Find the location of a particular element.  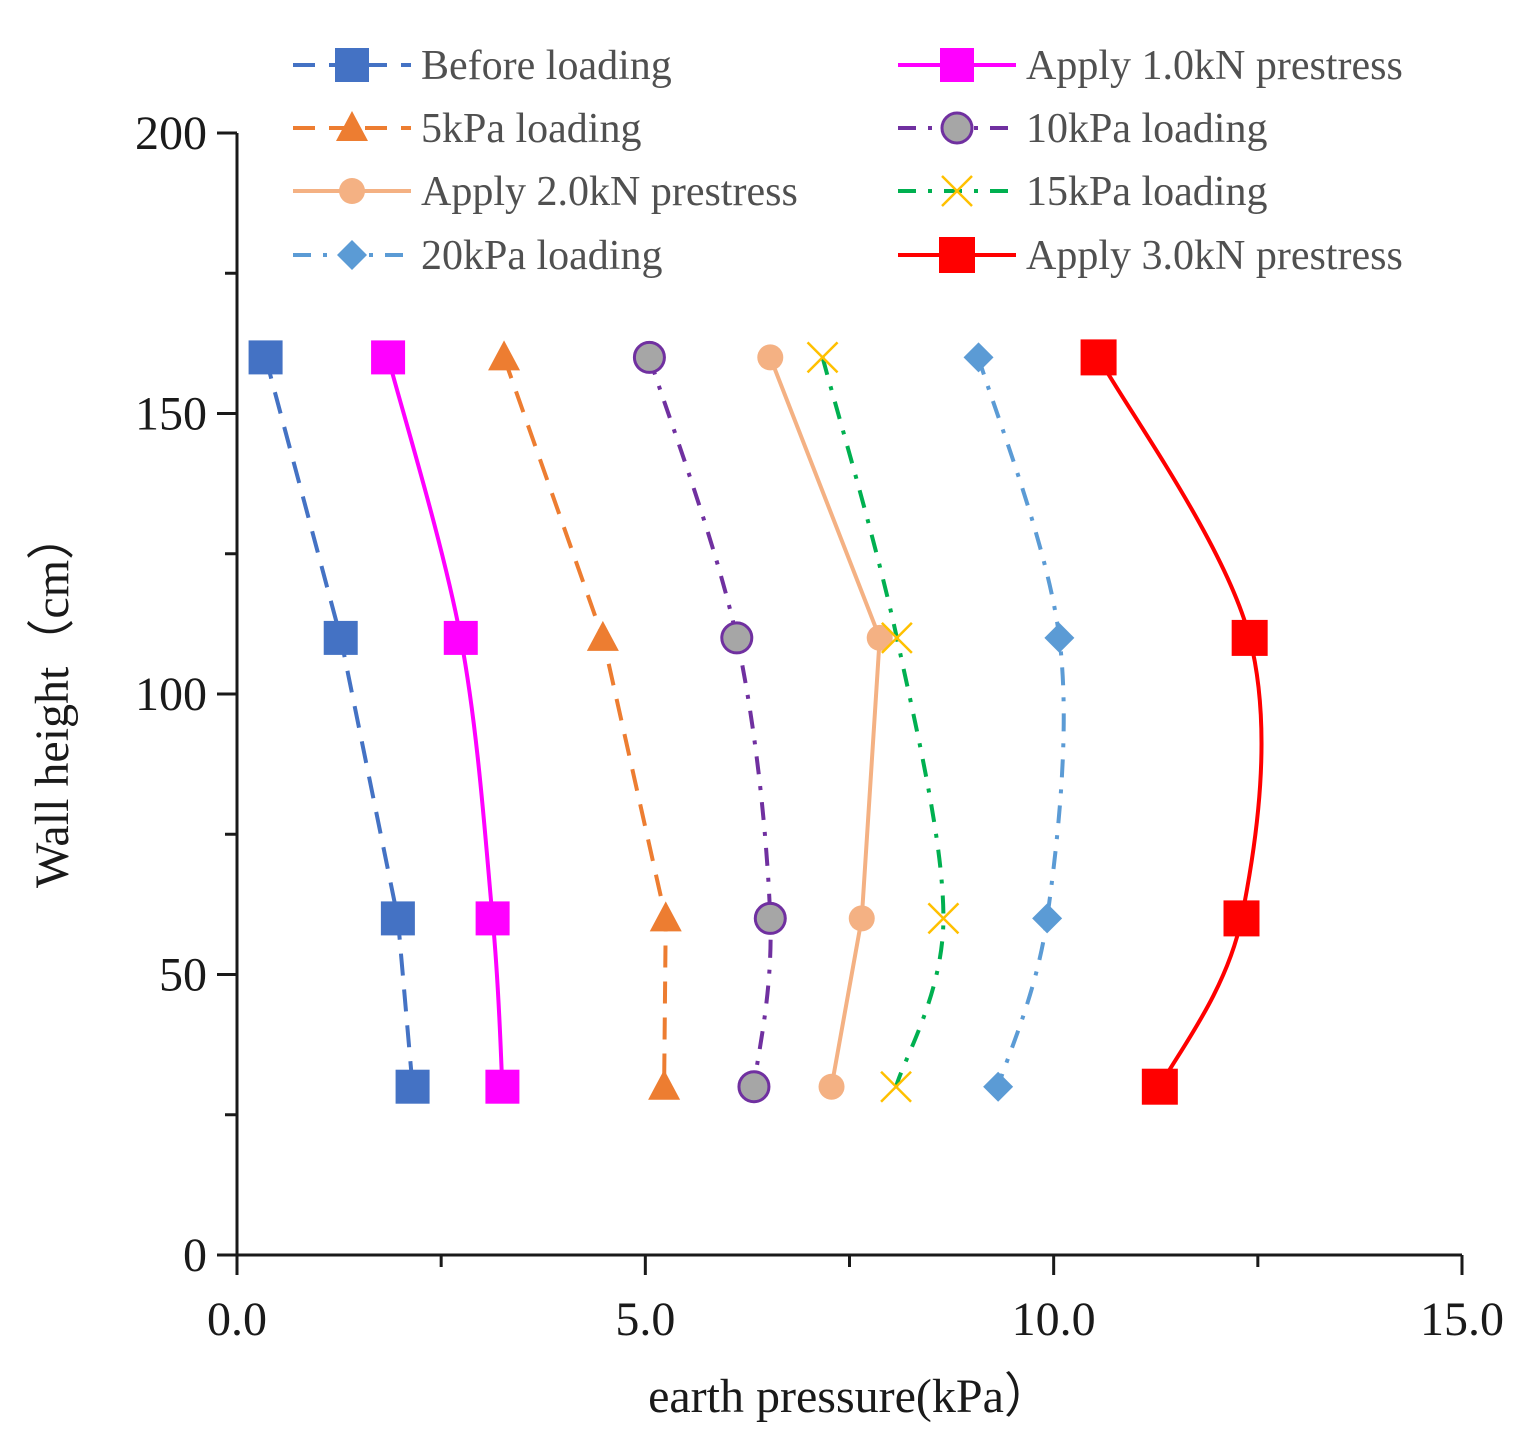

legend-label: Apply 2.0kN prestress is located at coordinates (609, 192).